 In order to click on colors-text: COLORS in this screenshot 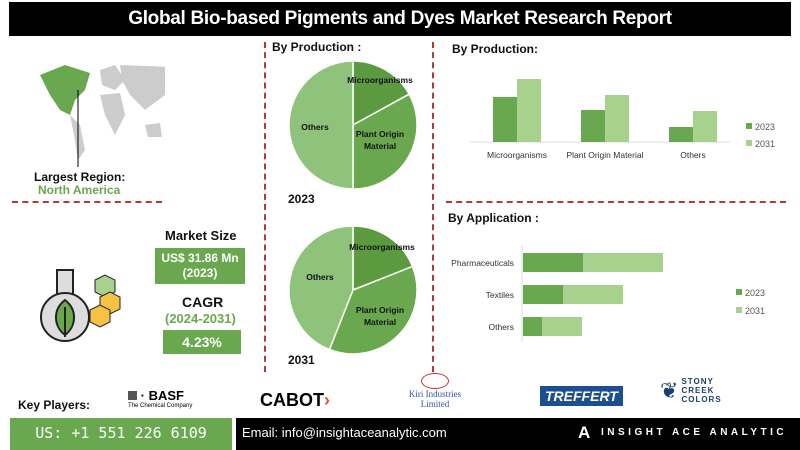, I will do `click(701, 399)`.